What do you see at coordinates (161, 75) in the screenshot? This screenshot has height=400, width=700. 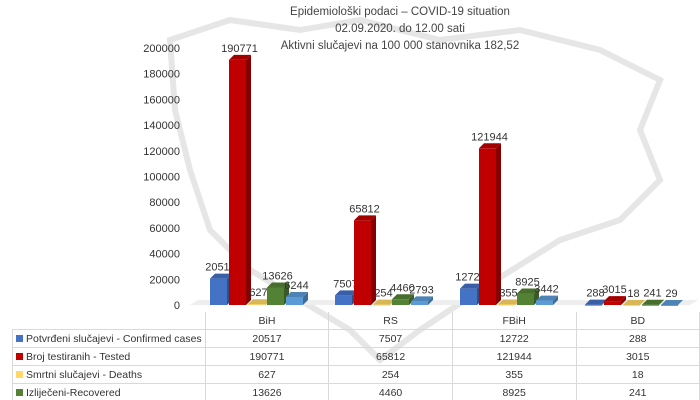 I see `y-tick-label: 180000` at bounding box center [161, 75].